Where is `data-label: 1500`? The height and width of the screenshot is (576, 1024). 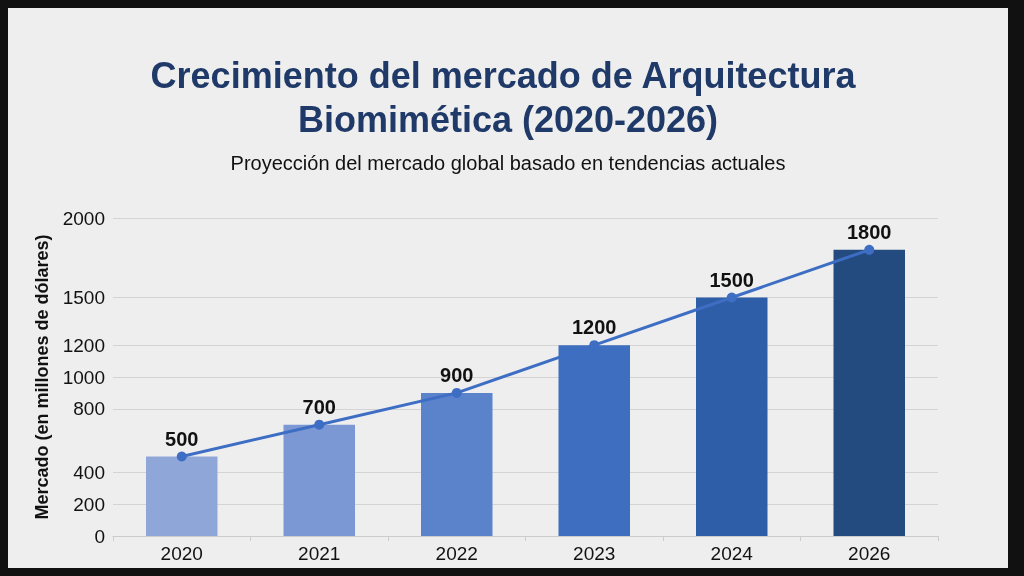 data-label: 1500 is located at coordinates (731, 279).